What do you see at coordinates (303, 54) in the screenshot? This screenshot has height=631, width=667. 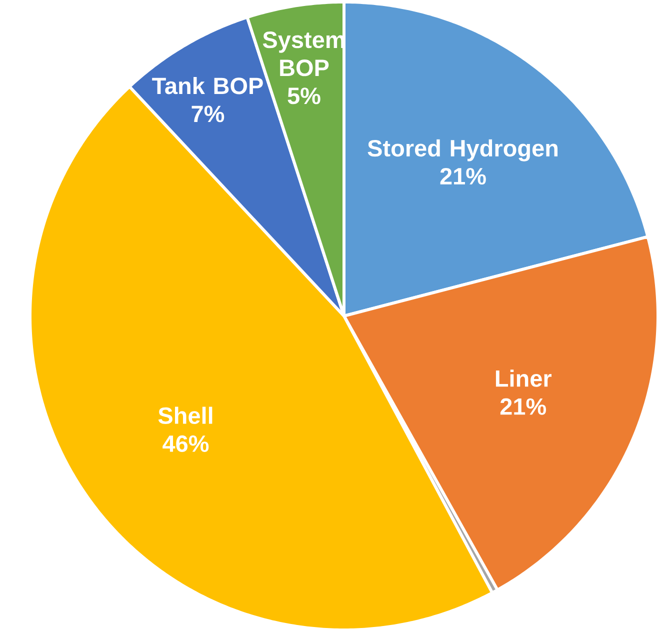 I see `slice-label: System BOP` at bounding box center [303, 54].